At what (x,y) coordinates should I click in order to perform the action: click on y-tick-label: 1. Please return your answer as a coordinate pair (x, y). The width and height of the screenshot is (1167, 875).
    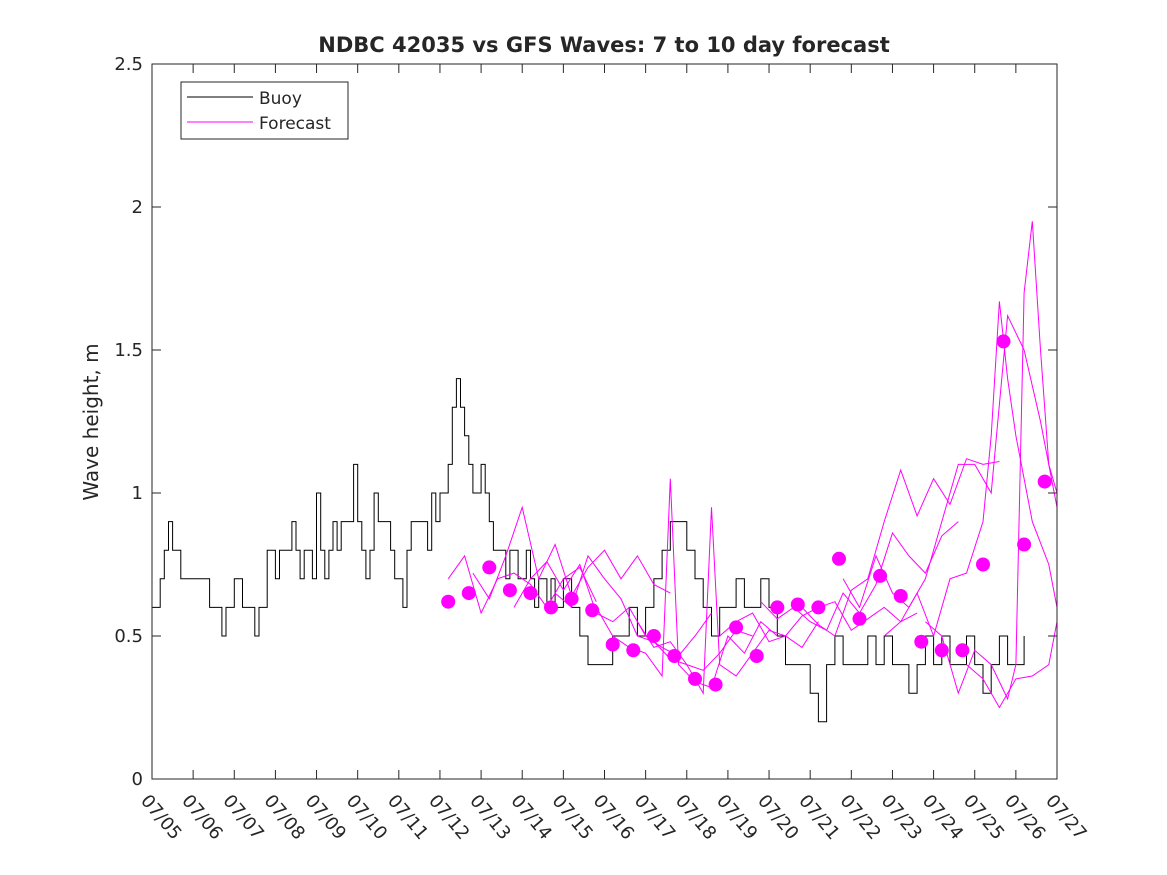
    Looking at the image, I should click on (137, 493).